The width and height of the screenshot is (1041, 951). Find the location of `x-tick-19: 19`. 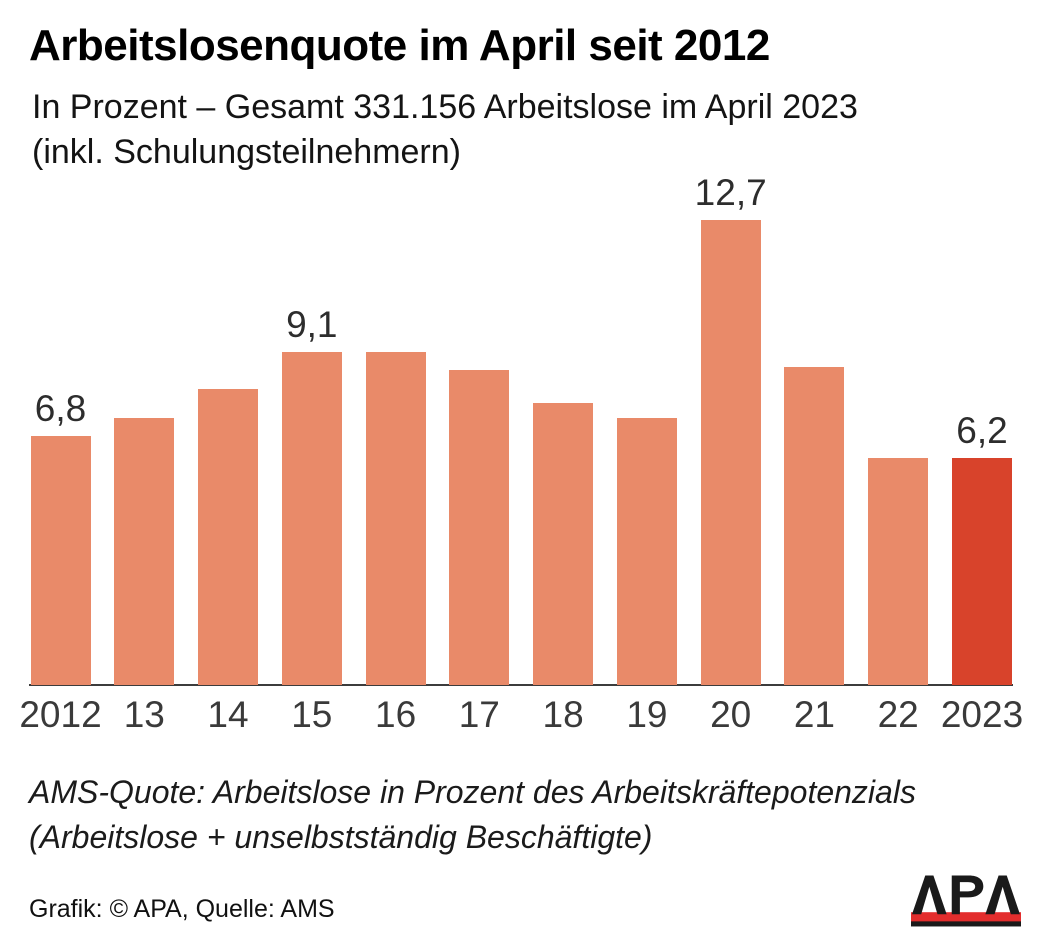

x-tick-19: 19 is located at coordinates (647, 714).